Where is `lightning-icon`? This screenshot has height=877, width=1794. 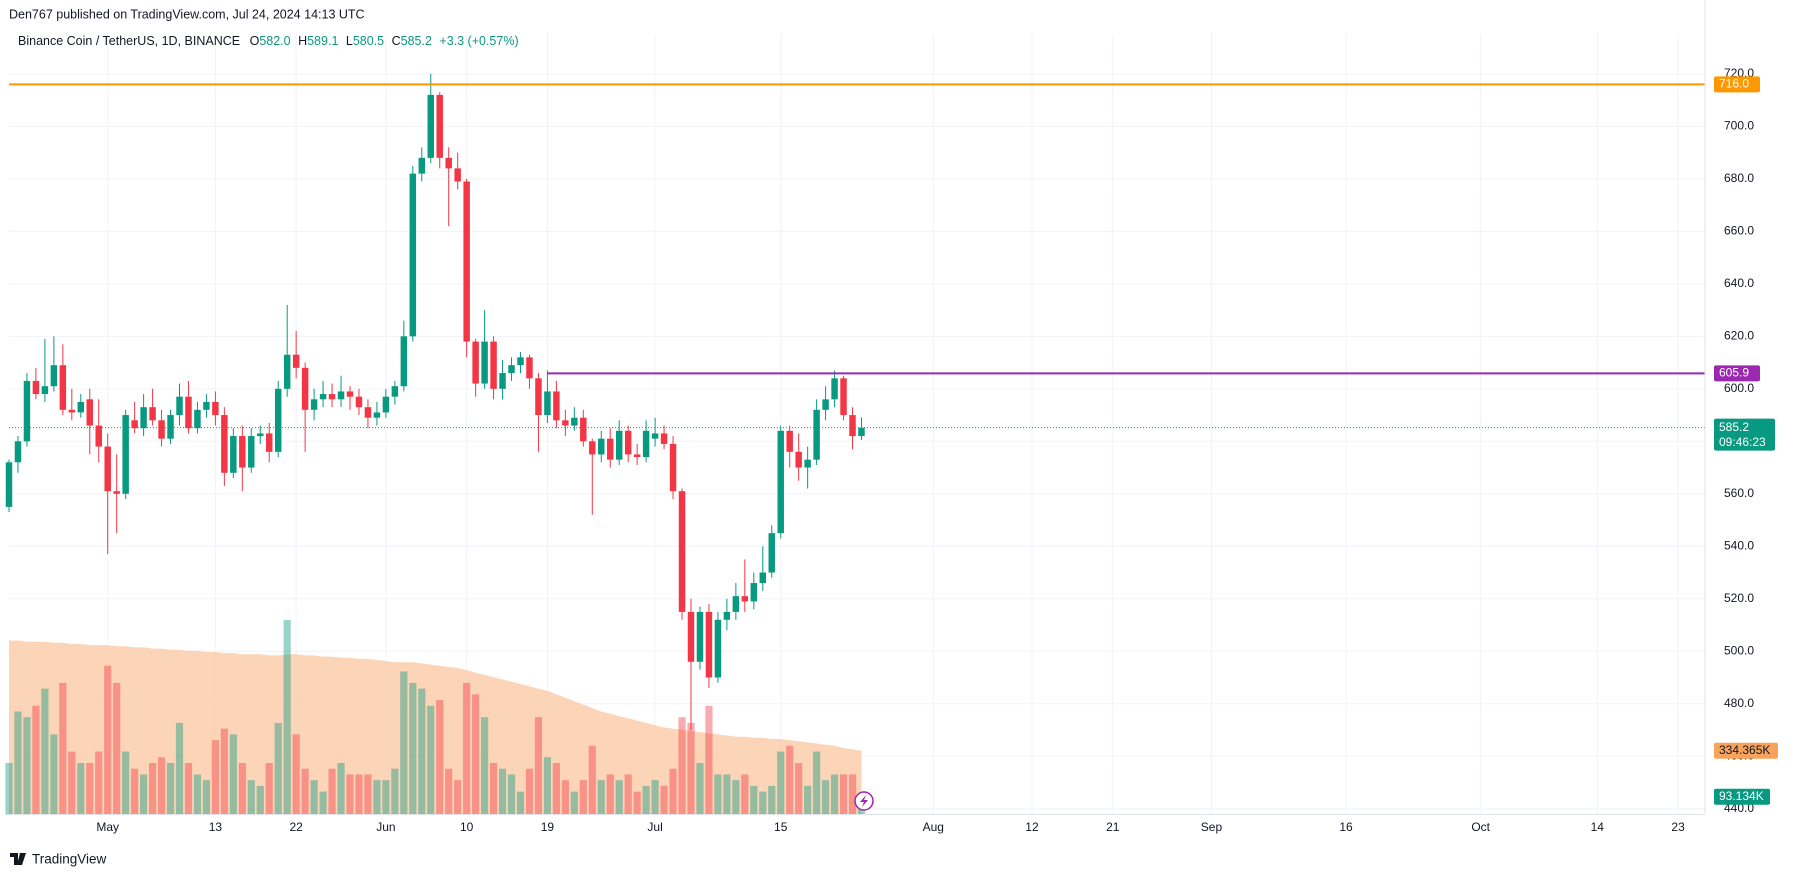
lightning-icon is located at coordinates (864, 801).